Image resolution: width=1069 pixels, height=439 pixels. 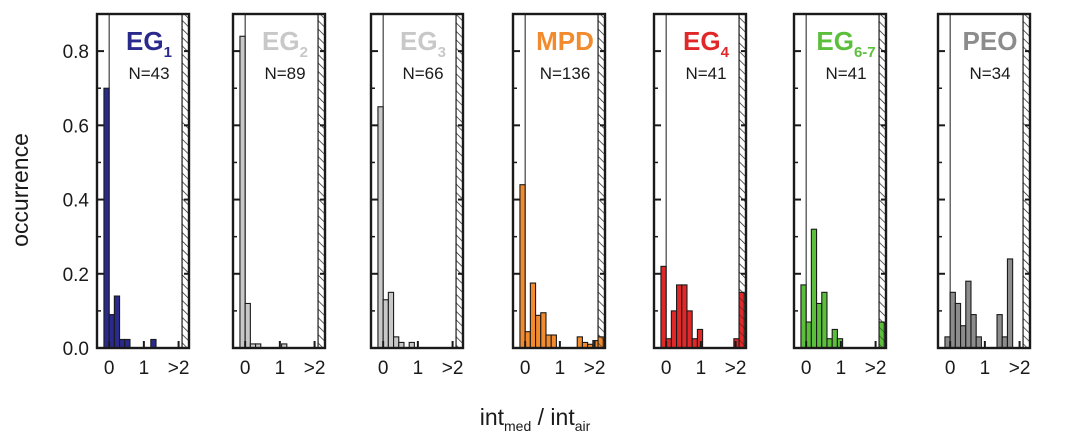 I want to click on x-axis-label: intmed / intair, so click(x=535, y=419).